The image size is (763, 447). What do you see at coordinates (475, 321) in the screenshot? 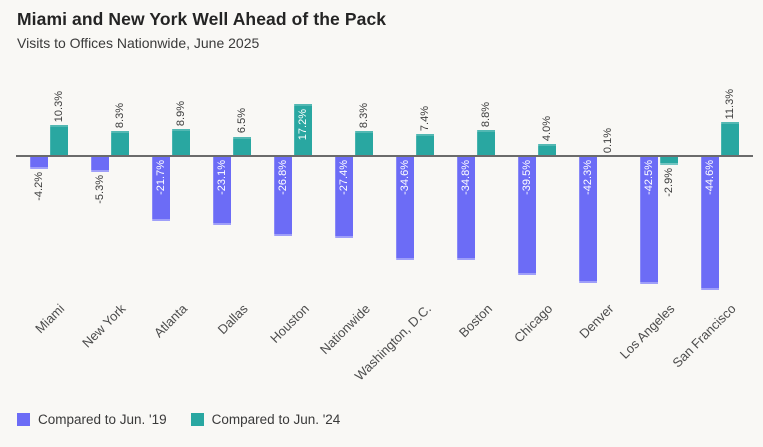
I see `category-label-boston: Boston` at bounding box center [475, 321].